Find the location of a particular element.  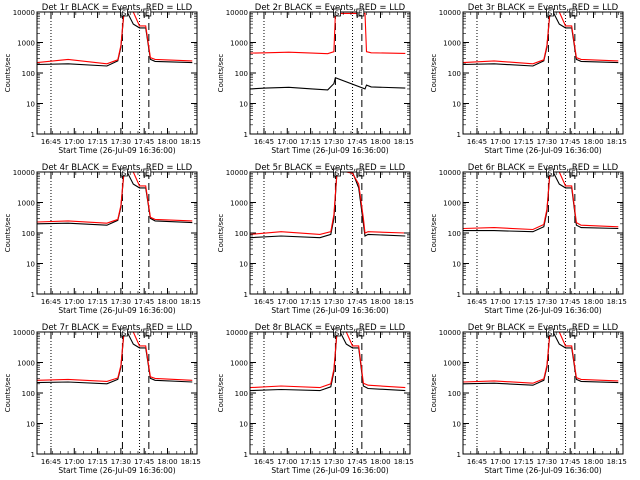

chart-title: Det 5r BLACK = Events, RED = LLD is located at coordinates (330, 168).